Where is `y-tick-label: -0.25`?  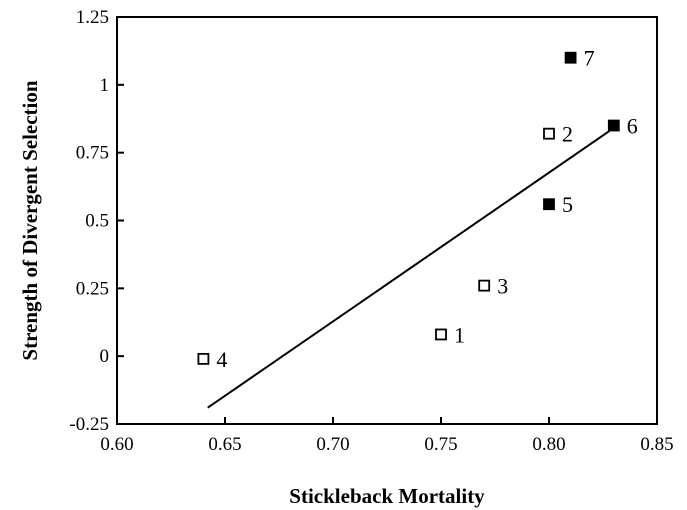
y-tick-label: -0.25 is located at coordinates (89, 424).